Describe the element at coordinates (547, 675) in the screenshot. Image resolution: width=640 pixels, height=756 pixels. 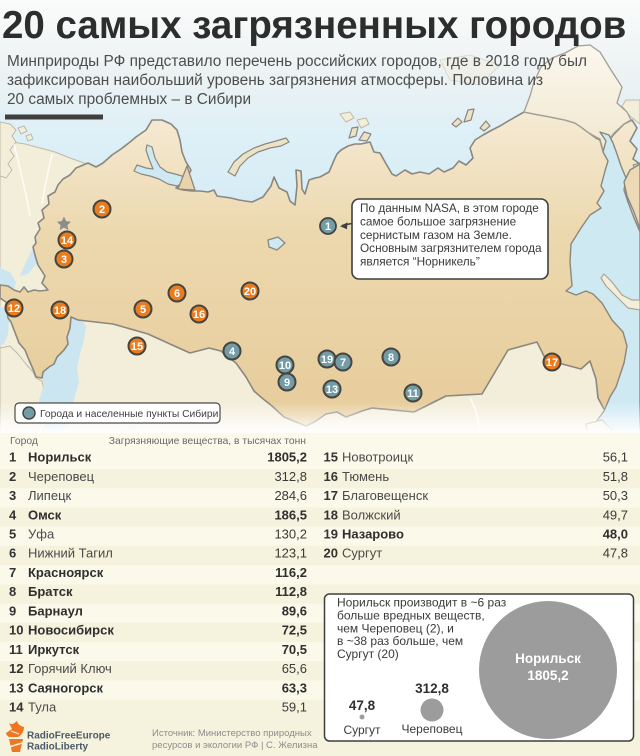
I see `svg-text: 1805,2` at that location.